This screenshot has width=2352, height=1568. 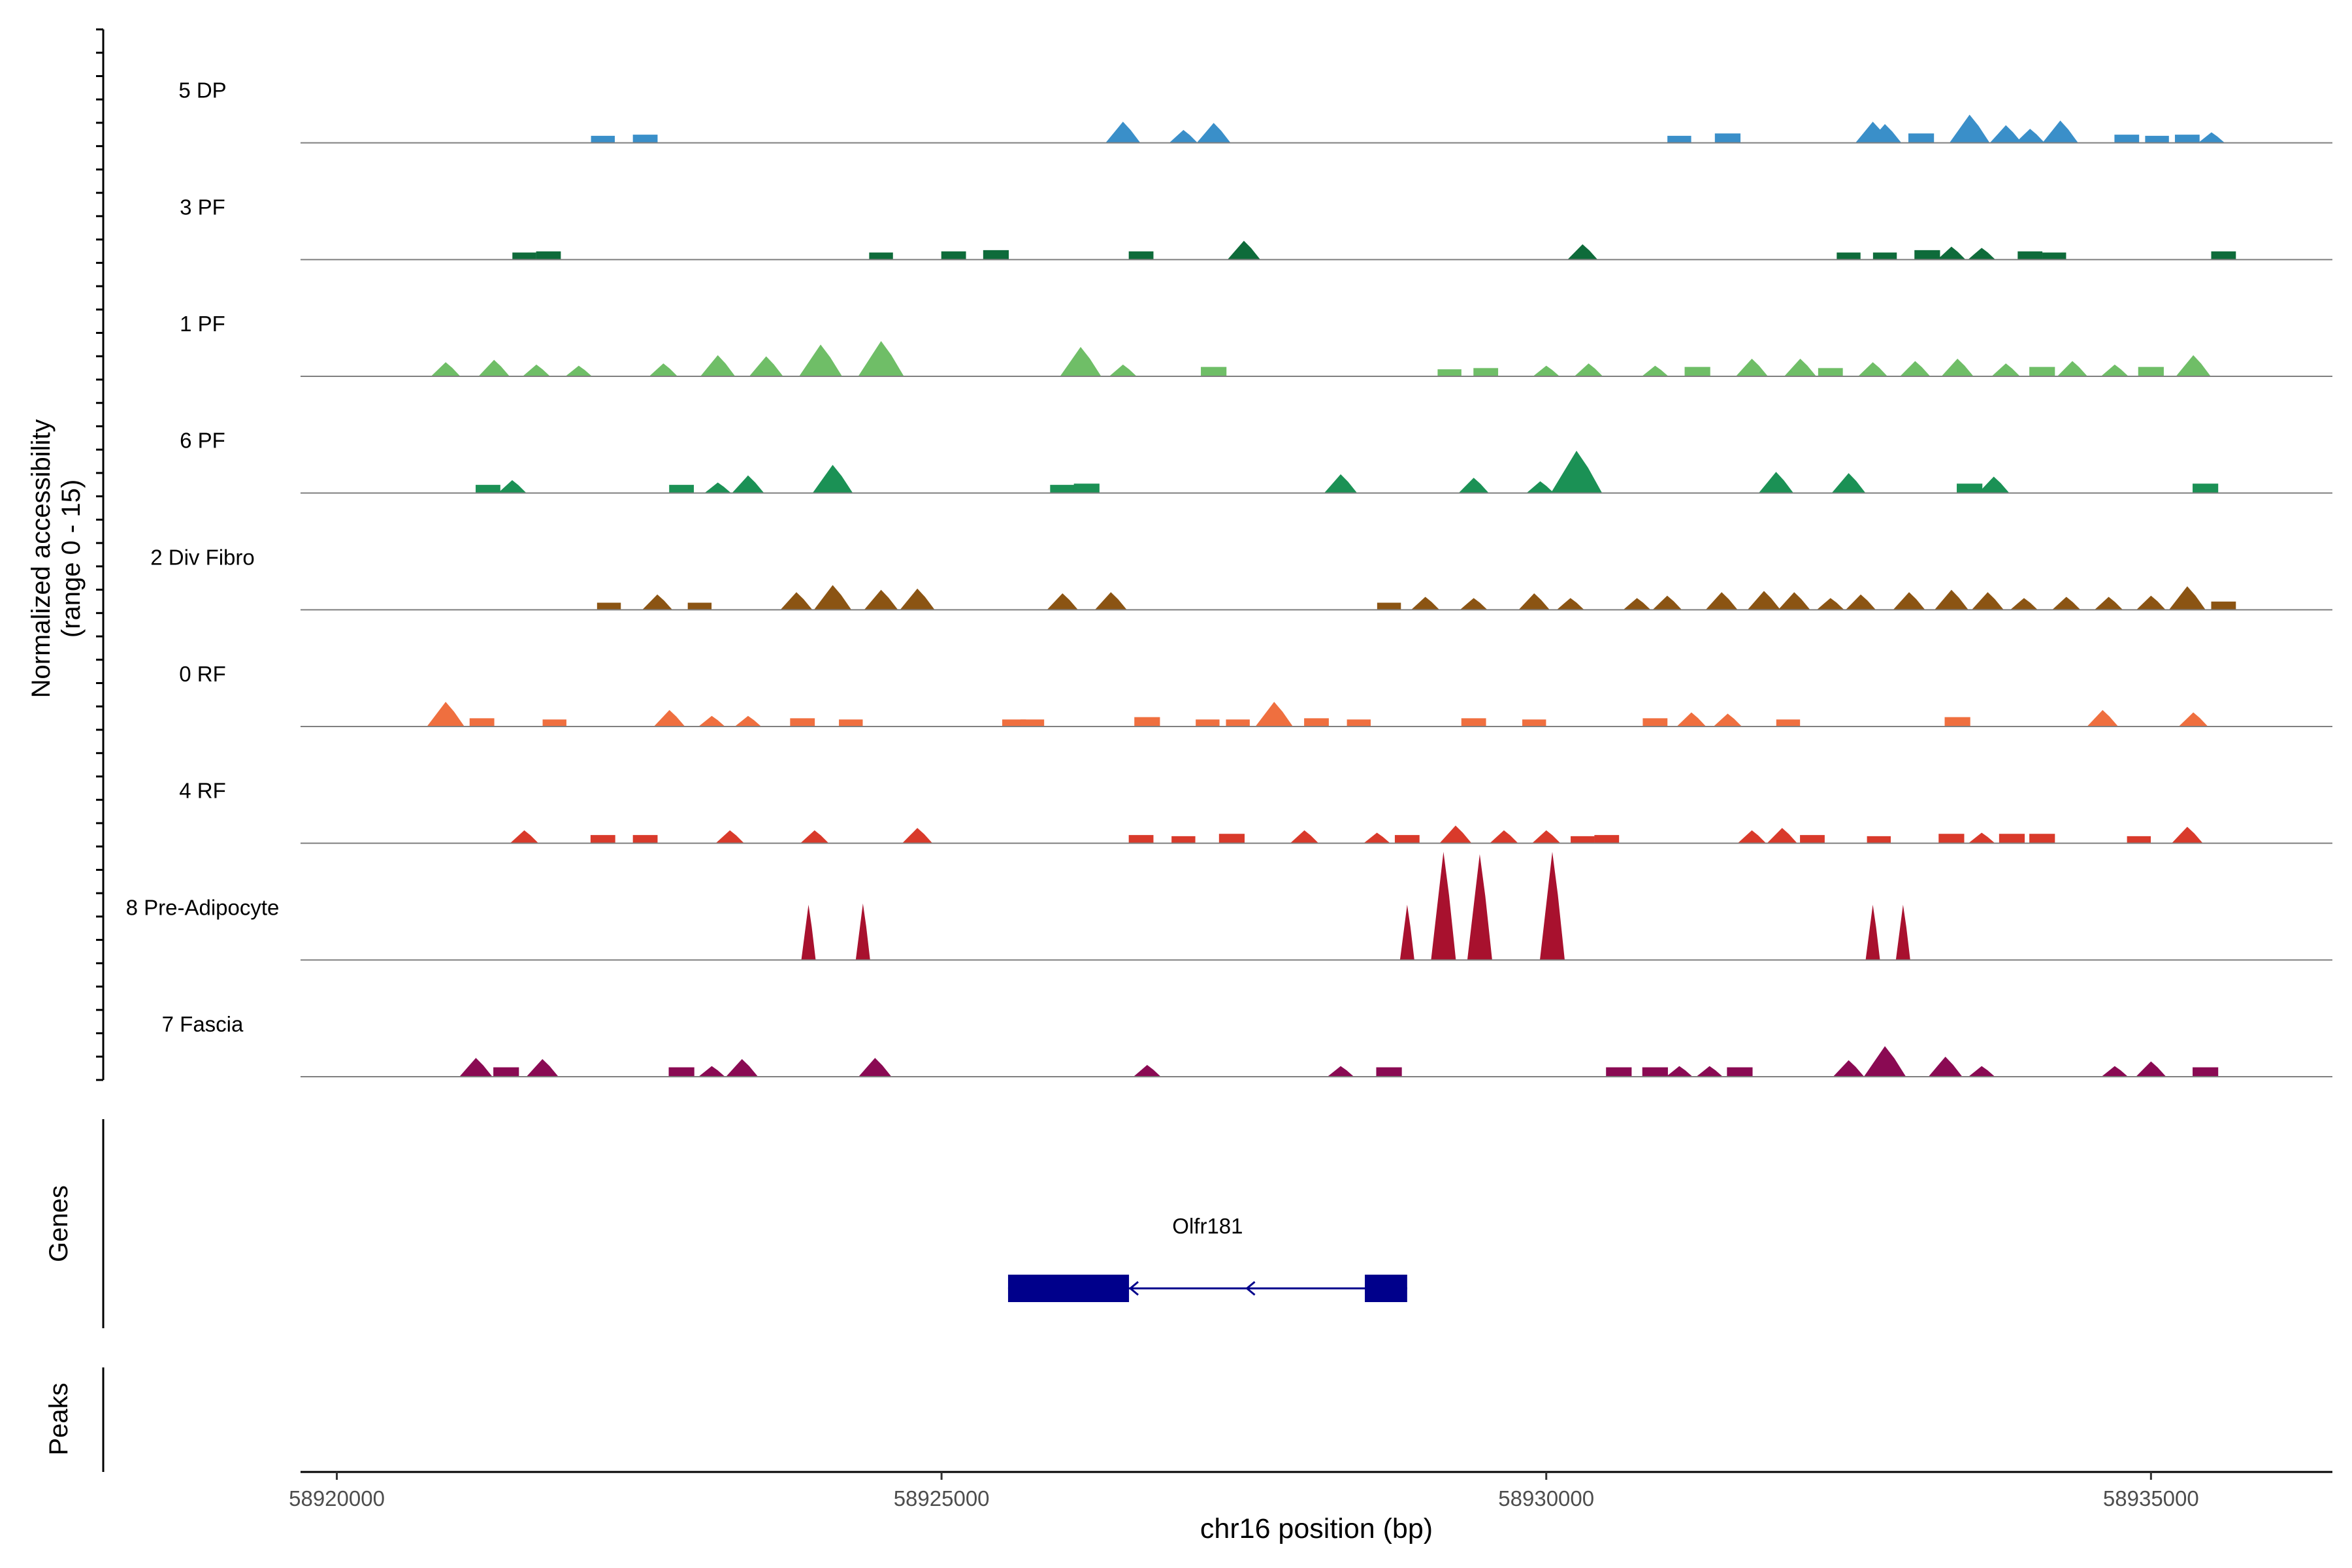 What do you see at coordinates (1250, 1288) in the screenshot?
I see `strand-arrow` at bounding box center [1250, 1288].